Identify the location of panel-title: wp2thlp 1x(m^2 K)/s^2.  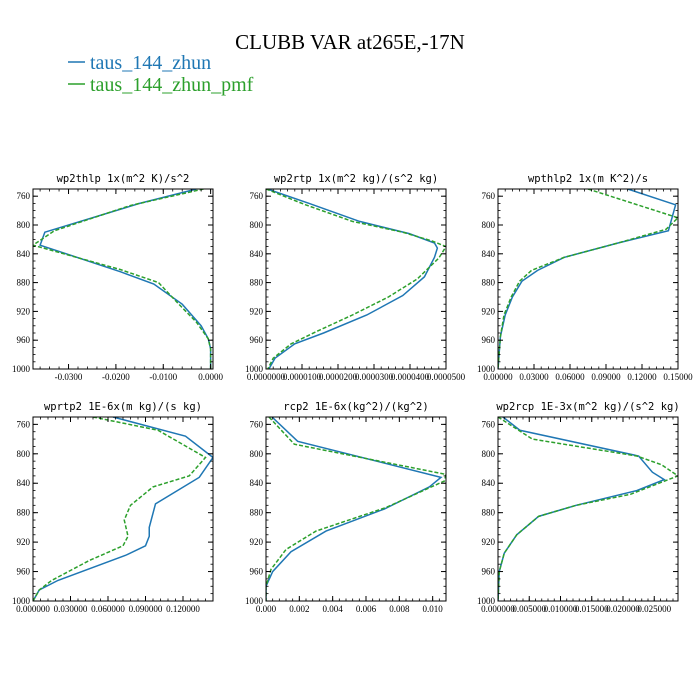
(123, 179).